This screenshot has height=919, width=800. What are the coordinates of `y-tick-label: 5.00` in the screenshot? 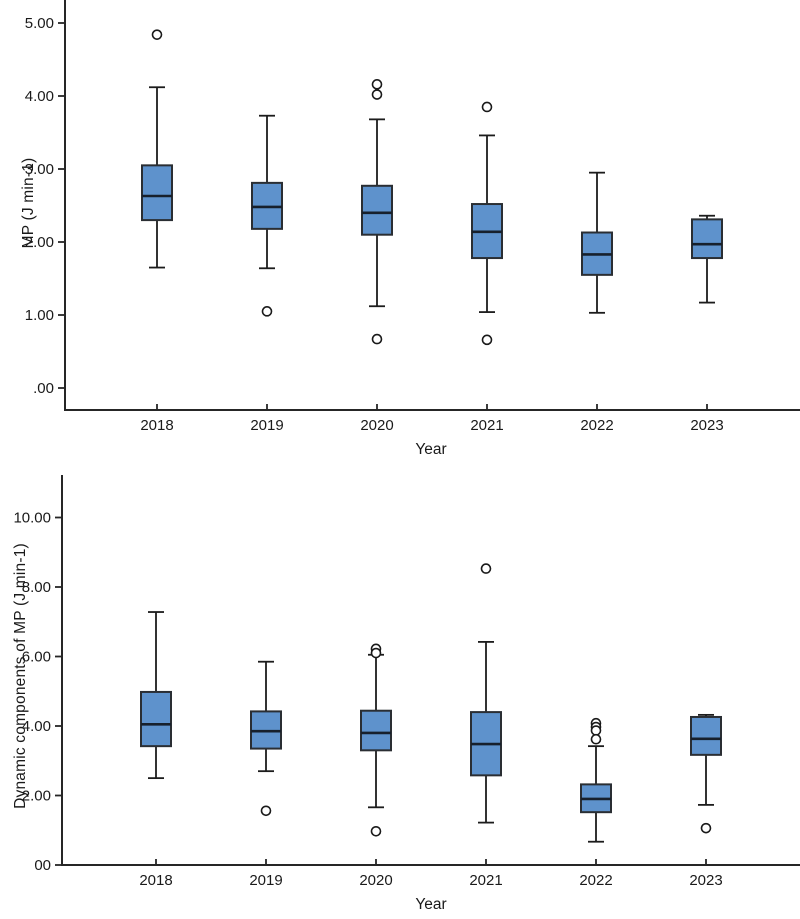 It's located at (39, 23).